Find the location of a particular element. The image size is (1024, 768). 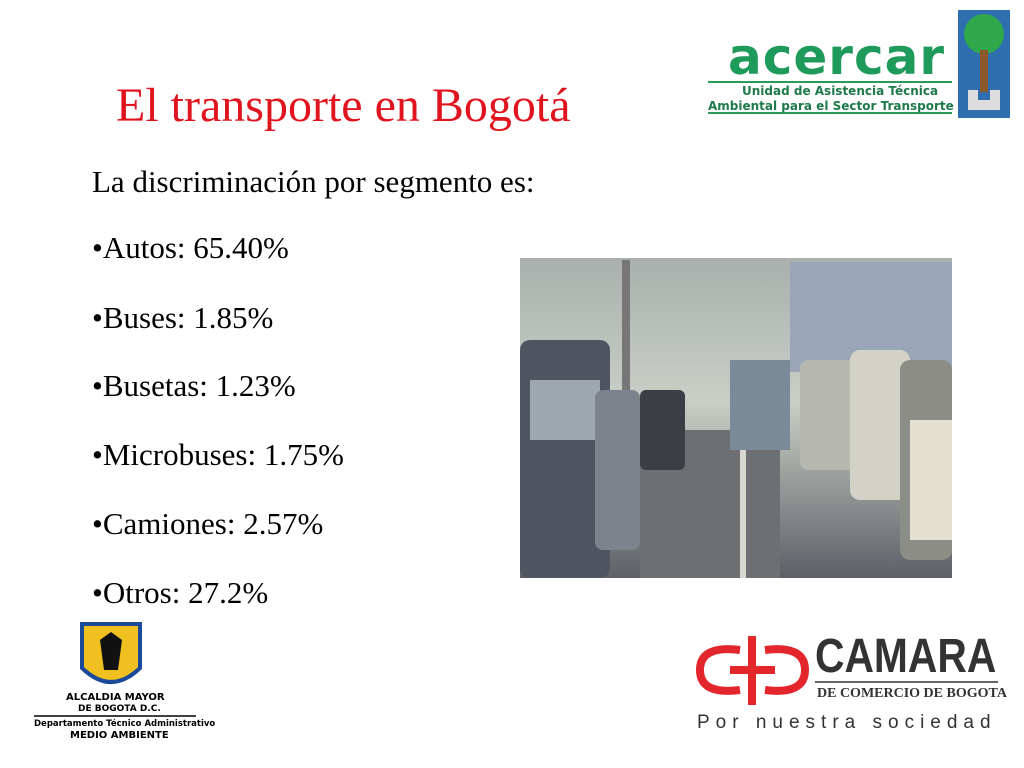

bullet-item: •Camiones: 2.57% is located at coordinates (208, 523).